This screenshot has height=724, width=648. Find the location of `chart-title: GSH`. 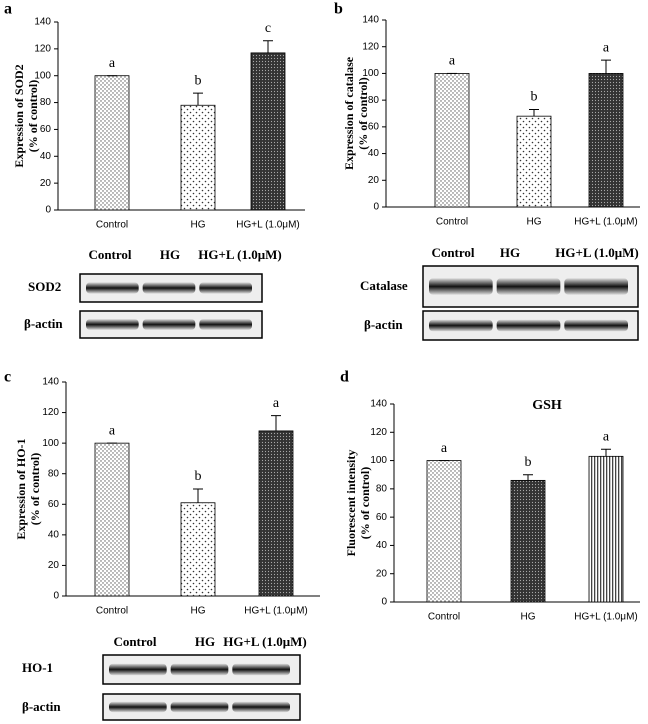

chart-title: GSH is located at coordinates (547, 405).